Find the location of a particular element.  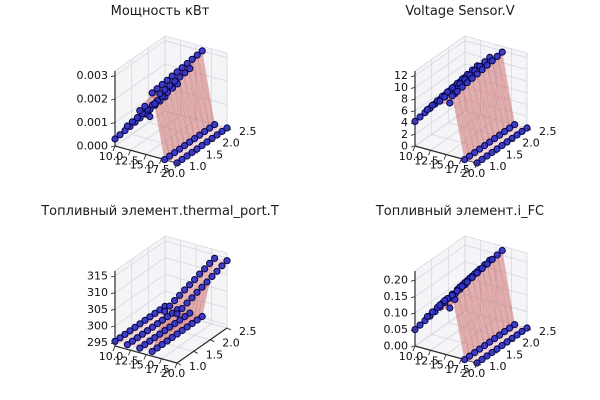

tick-label: 0.000 is located at coordinates (93, 146).